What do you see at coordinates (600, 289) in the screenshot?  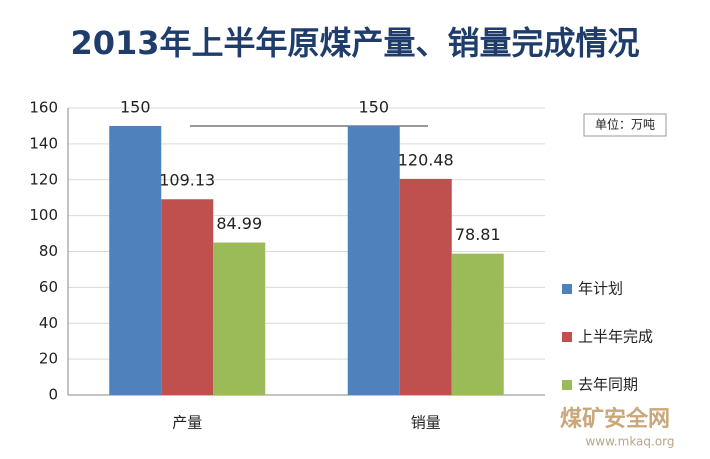 I see `legend-label: 年计划` at bounding box center [600, 289].